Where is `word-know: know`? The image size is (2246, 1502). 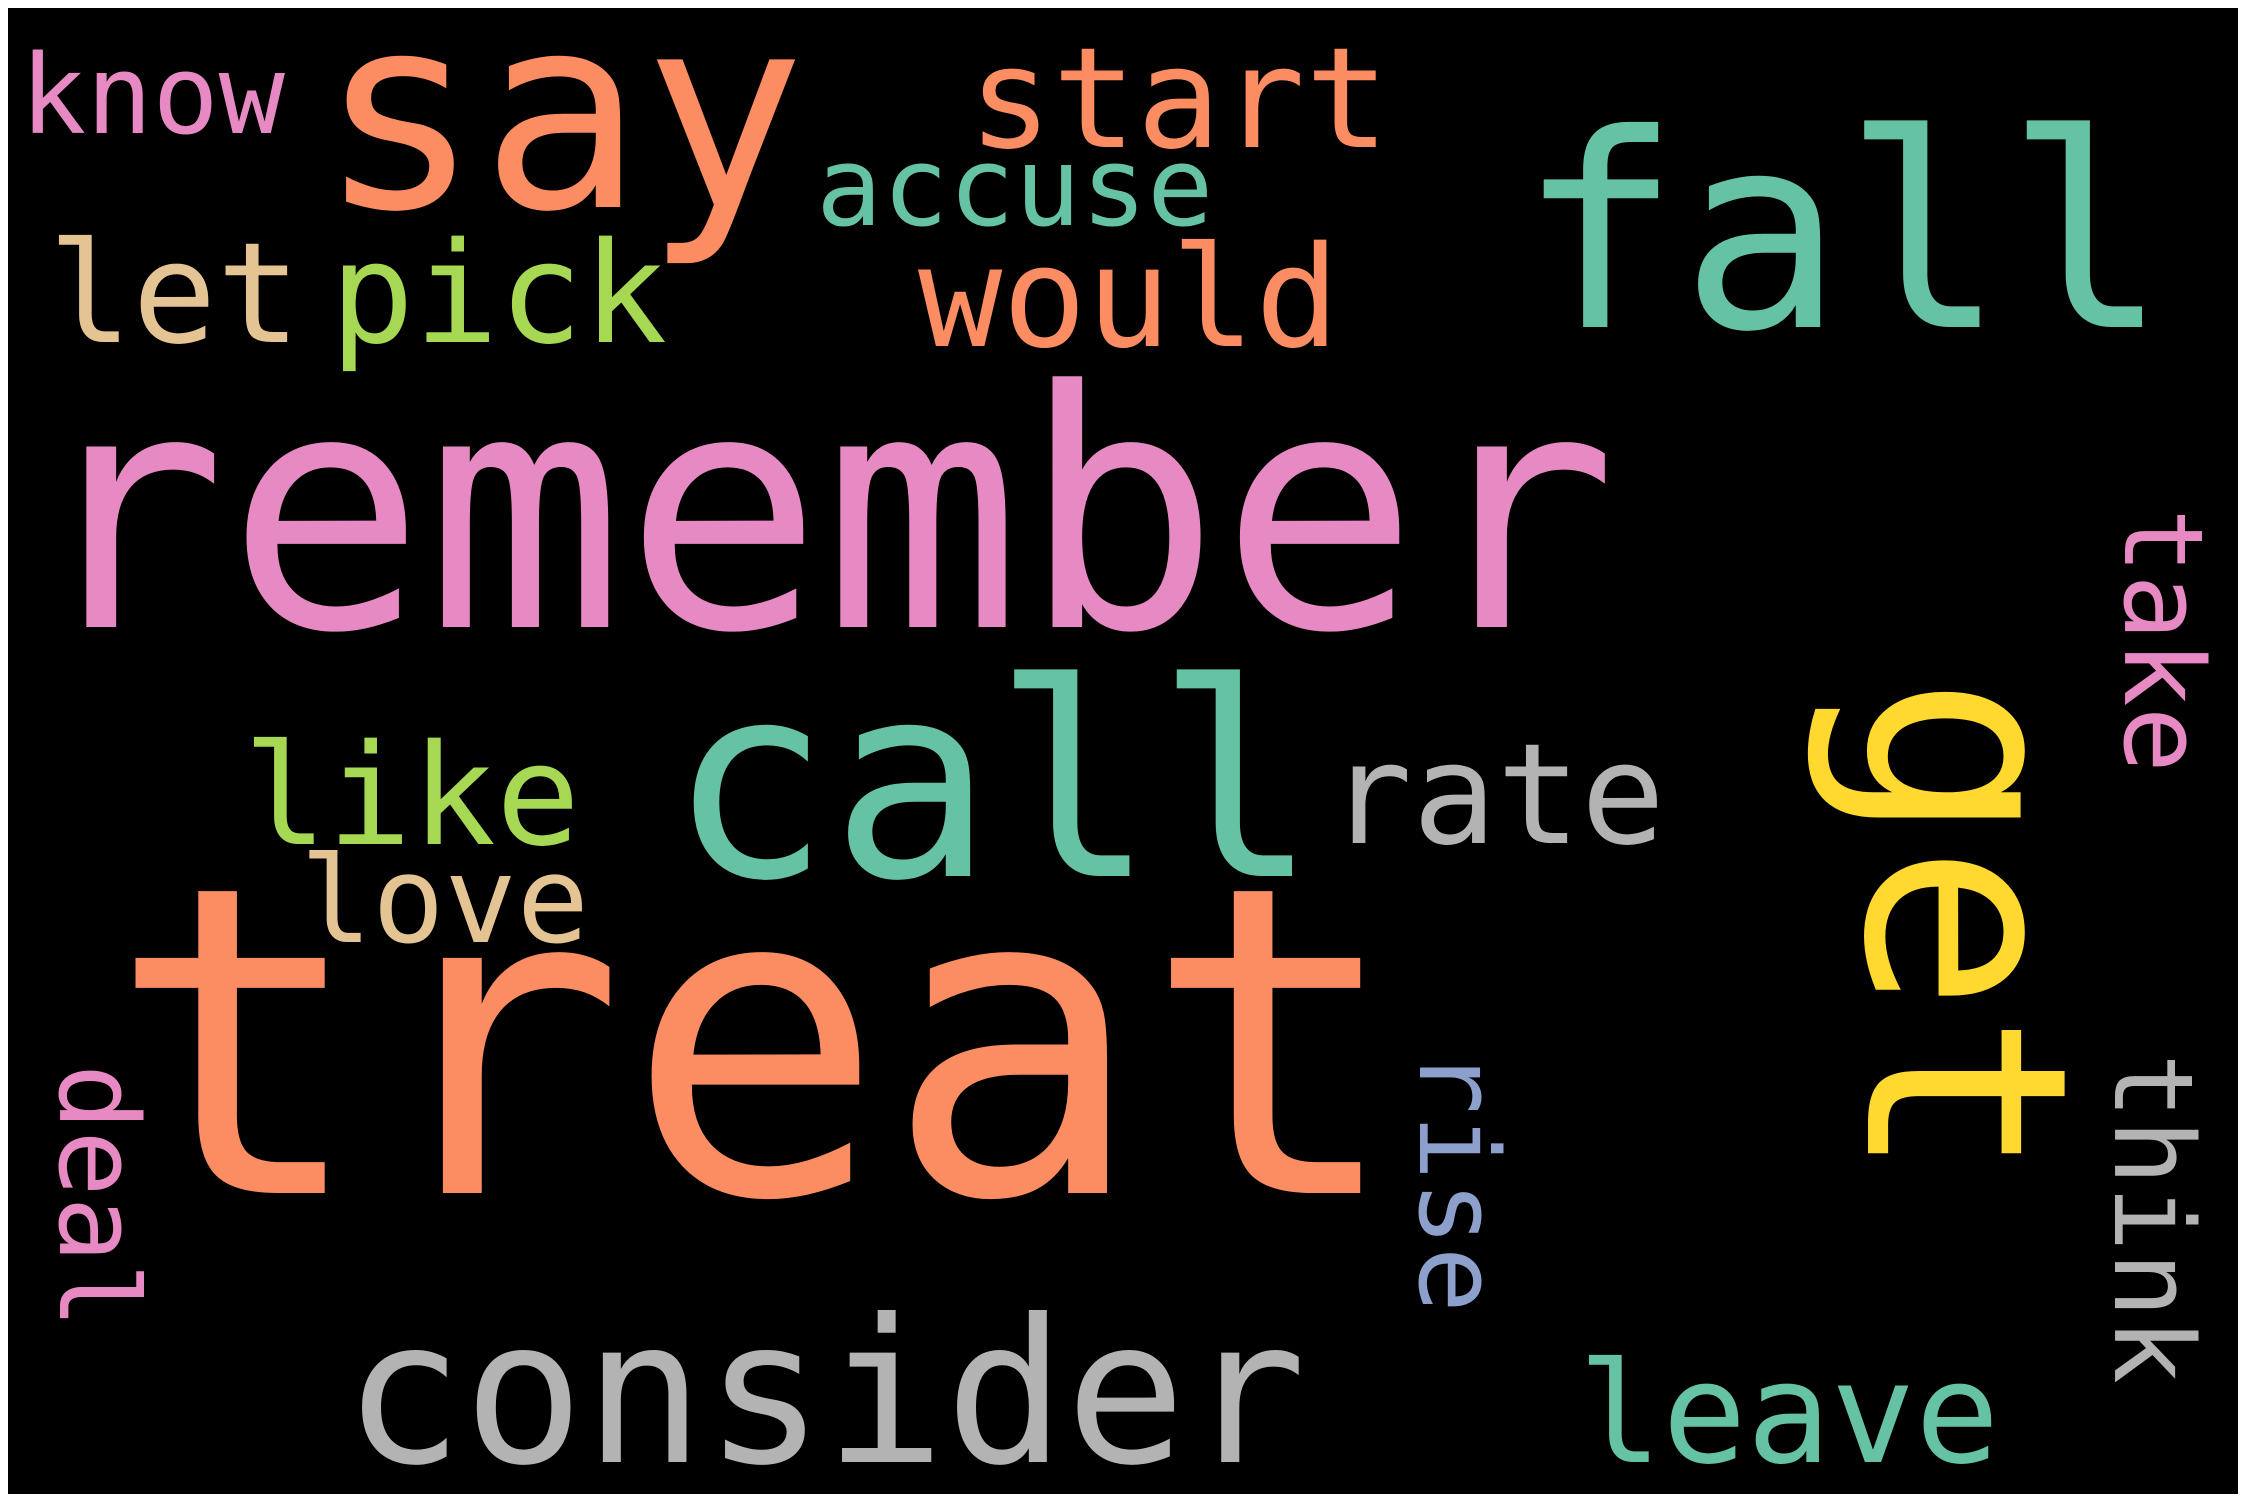
word-know: know is located at coordinates (152, 95).